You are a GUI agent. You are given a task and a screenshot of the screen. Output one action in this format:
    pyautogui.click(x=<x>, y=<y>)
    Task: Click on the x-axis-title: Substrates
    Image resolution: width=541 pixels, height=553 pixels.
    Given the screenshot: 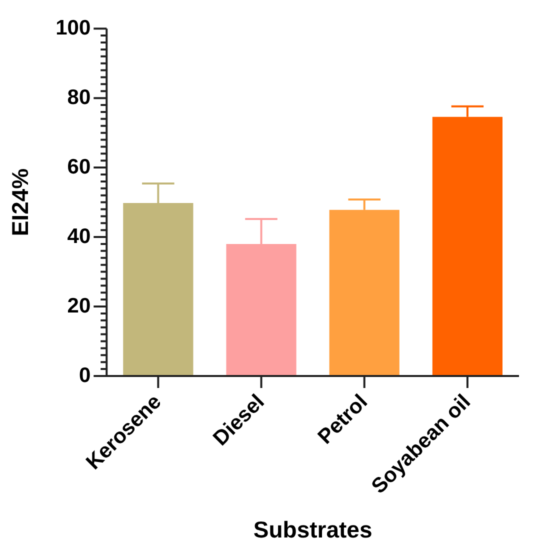 What is the action you would take?
    pyautogui.click(x=312, y=529)
    